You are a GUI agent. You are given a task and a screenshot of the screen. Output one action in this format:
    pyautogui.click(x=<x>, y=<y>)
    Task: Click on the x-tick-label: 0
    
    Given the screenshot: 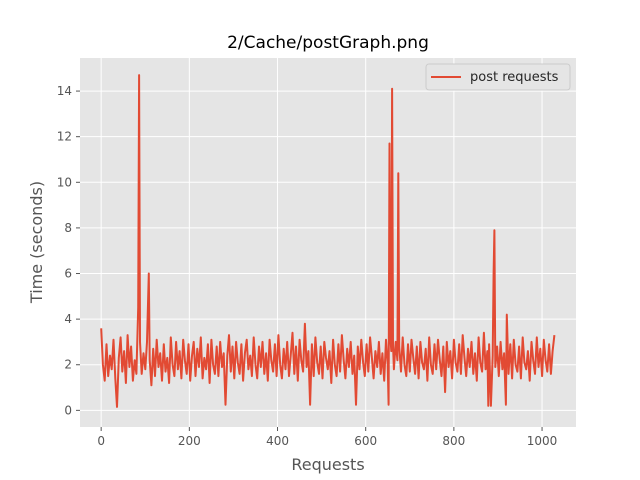 What is the action you would take?
    pyautogui.click(x=101, y=441)
    